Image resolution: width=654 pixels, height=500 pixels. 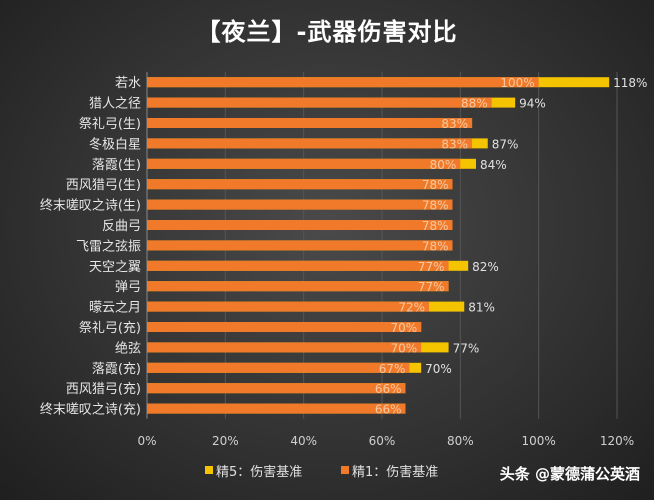 What do you see at coordinates (532, 104) in the screenshot?
I see `data-label-jing5: 94%` at bounding box center [532, 104].